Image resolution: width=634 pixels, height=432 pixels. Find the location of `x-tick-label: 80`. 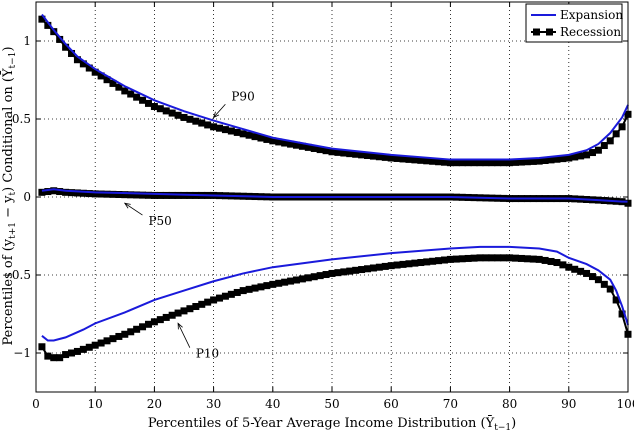

x-tick-label: 80 is located at coordinates (509, 404).